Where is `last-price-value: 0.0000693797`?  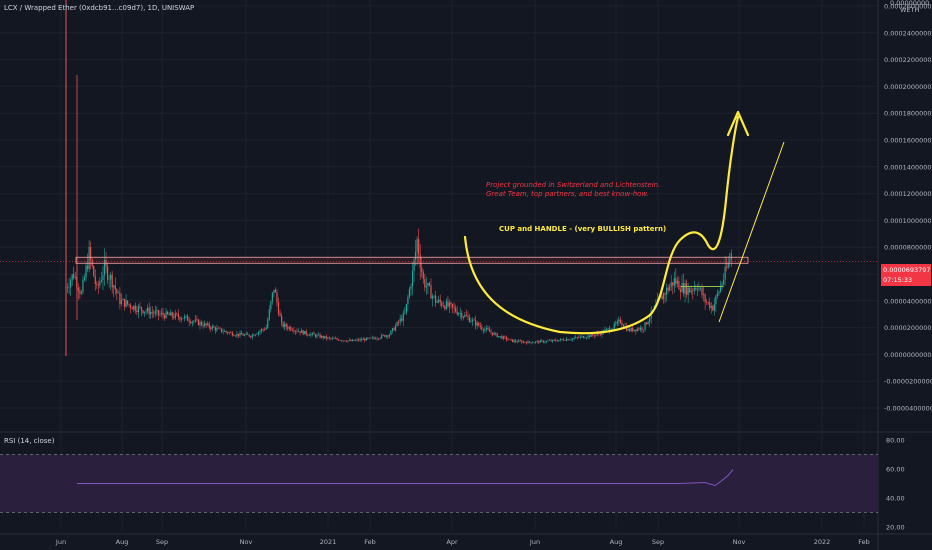
last-price-value: 0.0000693797 is located at coordinates (907, 270).